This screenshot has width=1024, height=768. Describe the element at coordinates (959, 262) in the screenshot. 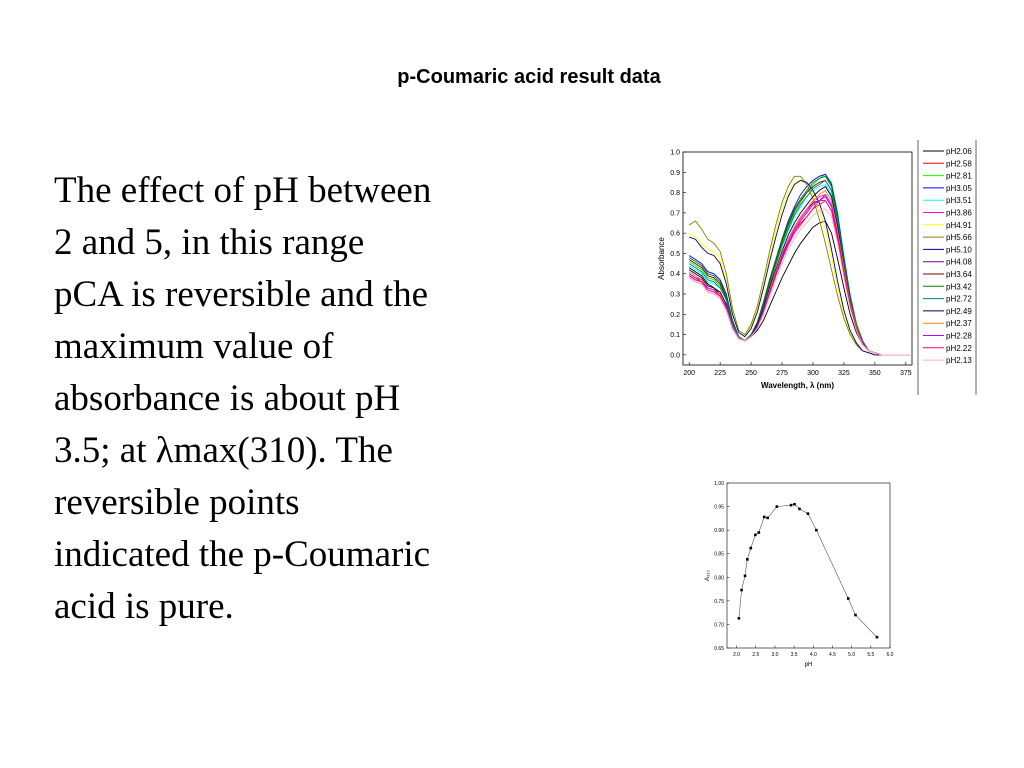

I see `legend-entry: pH4.08` at that location.